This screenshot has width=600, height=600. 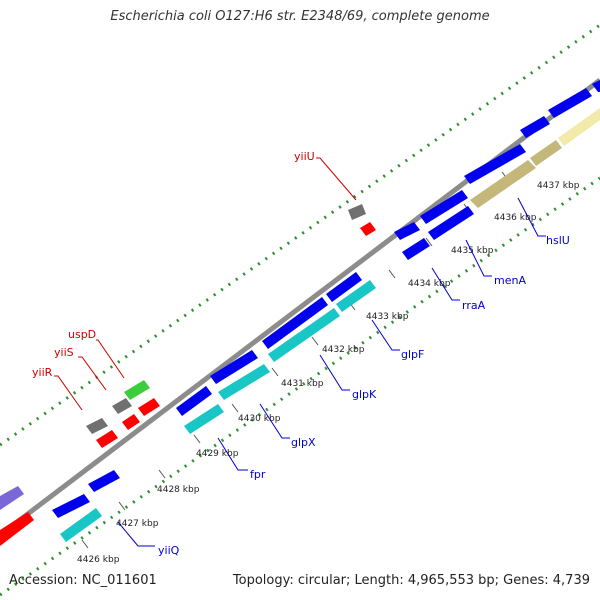 I want to click on gene-label-rraA: rraA, so click(x=474, y=305).